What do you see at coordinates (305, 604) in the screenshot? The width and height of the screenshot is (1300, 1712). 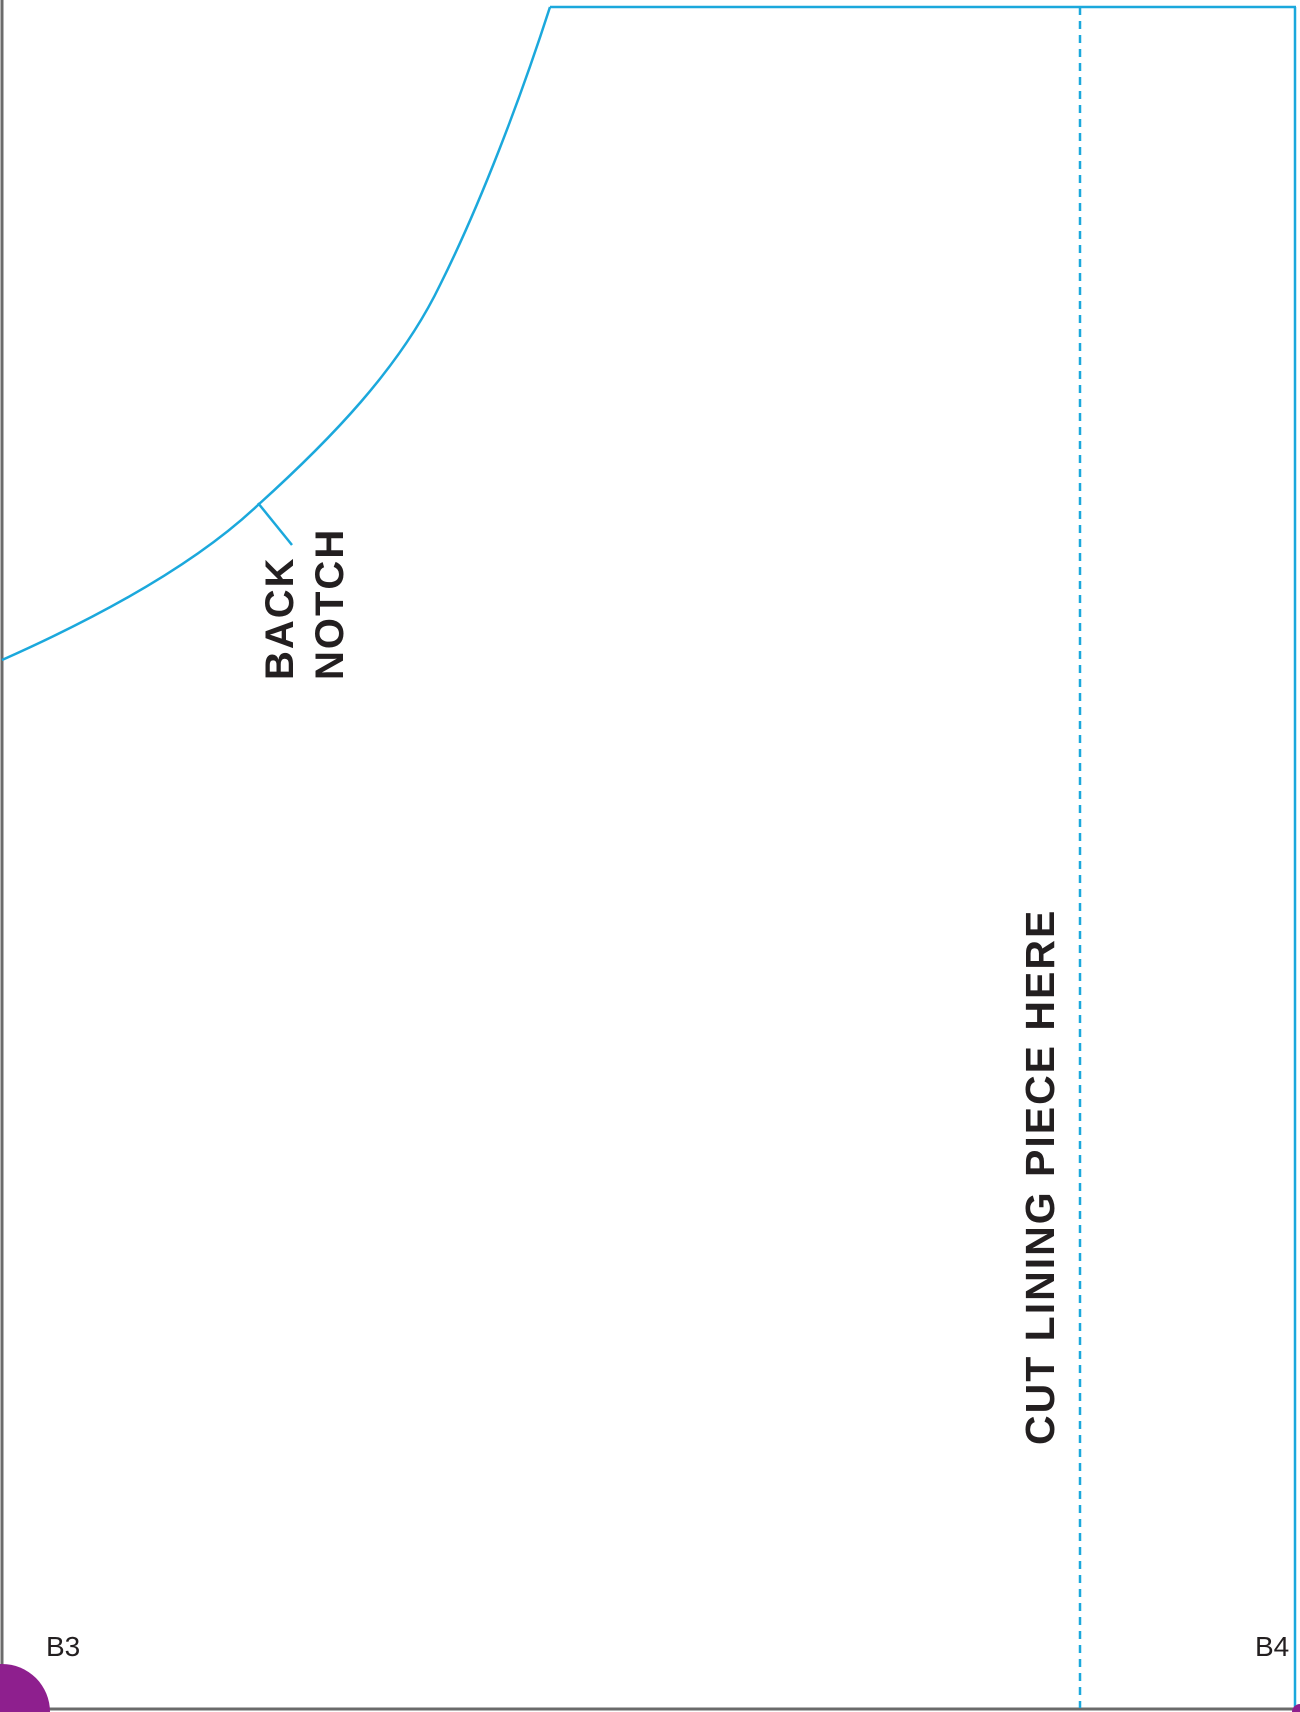 I see `back-notch-label: BACK NOTCH` at bounding box center [305, 604].